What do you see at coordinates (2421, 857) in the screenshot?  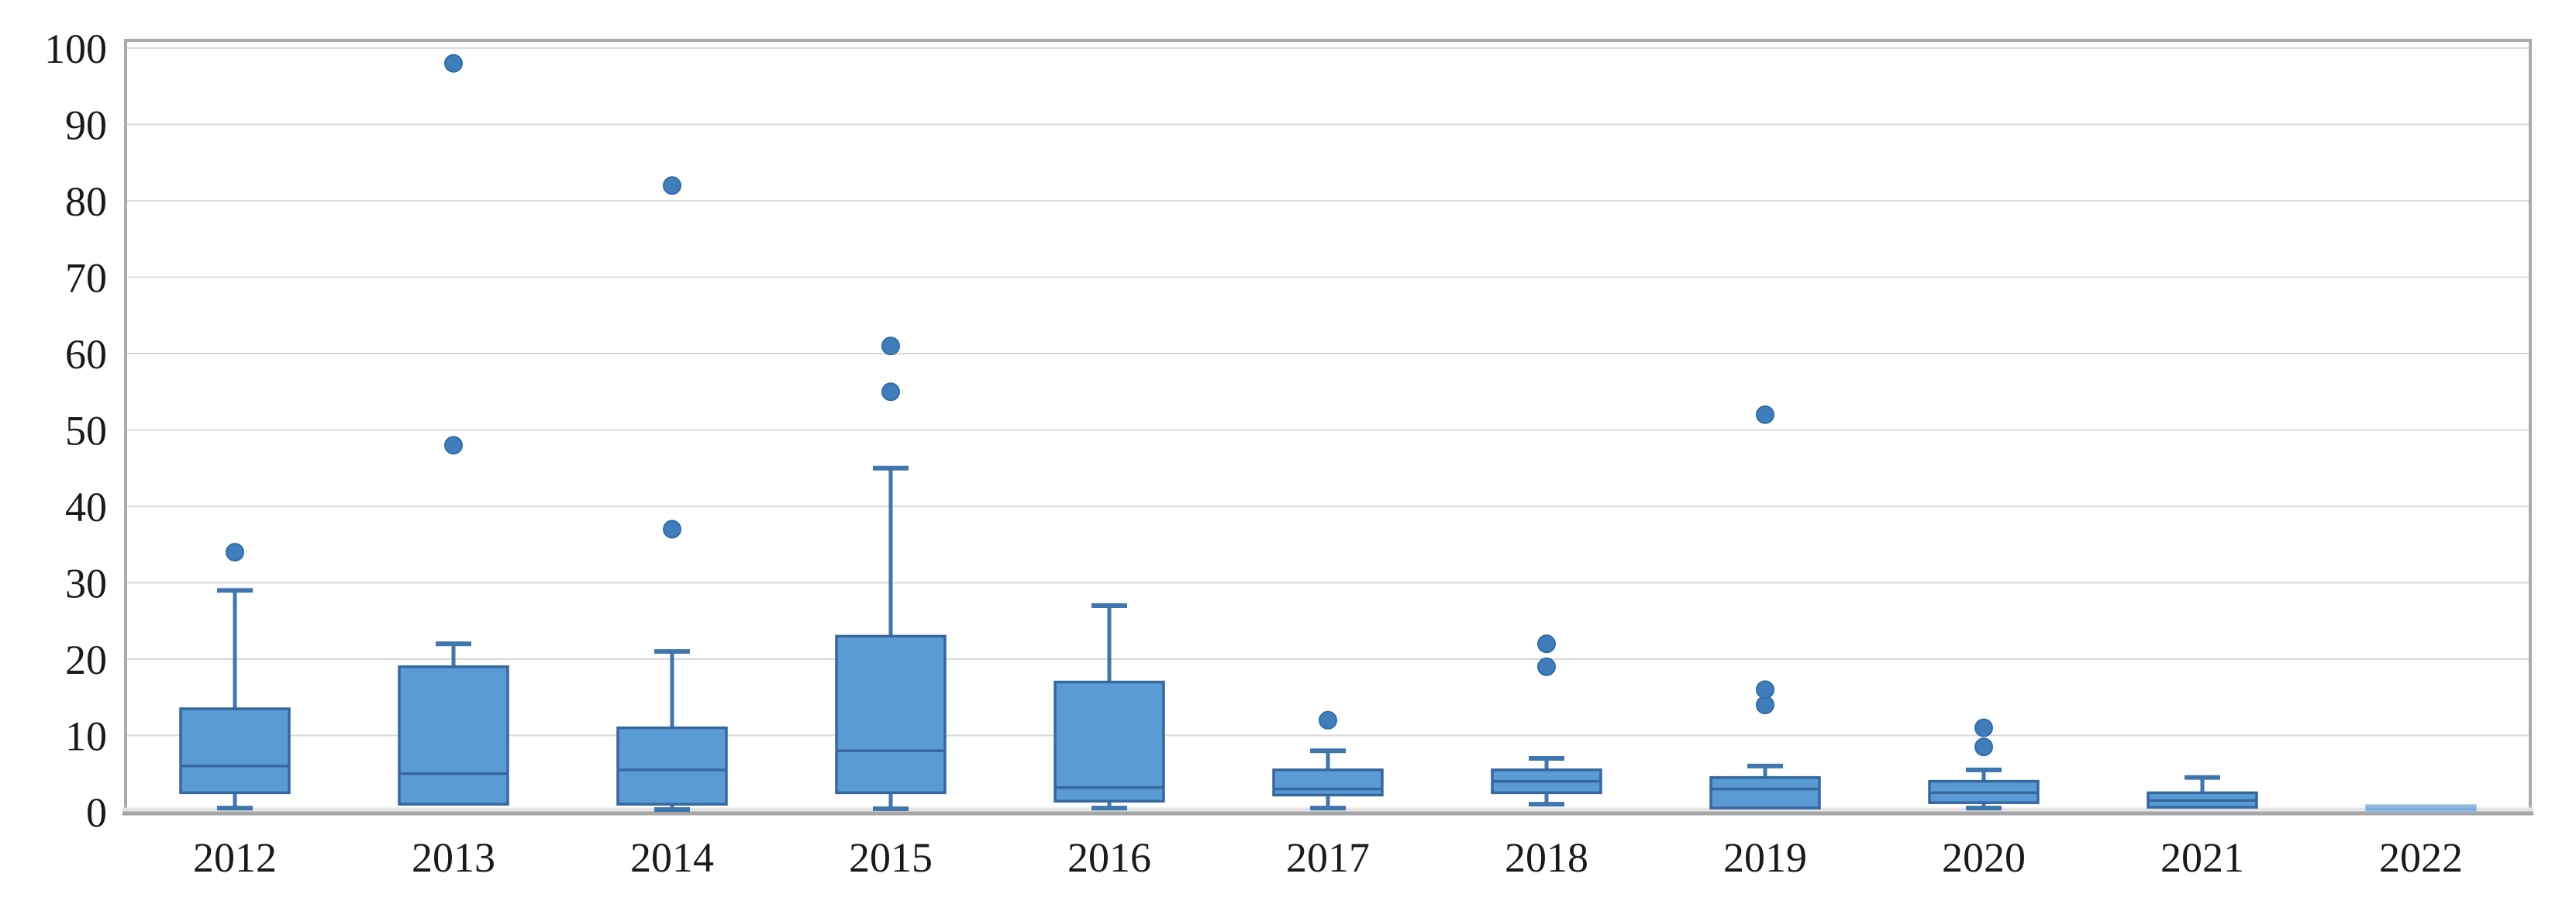 I see `x-tick-label-2022: 2022` at bounding box center [2421, 857].